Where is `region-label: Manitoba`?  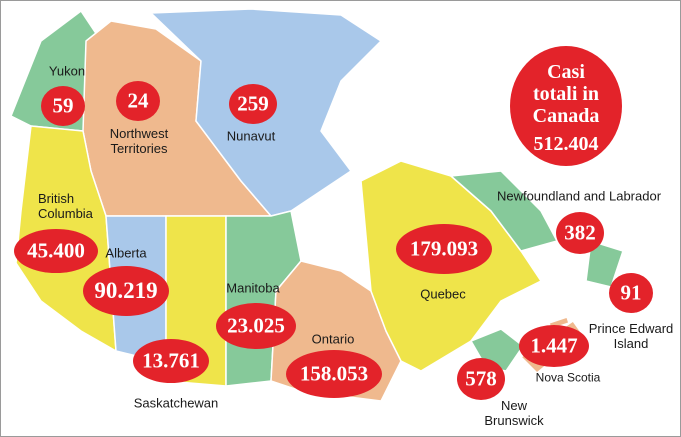
region-label: Manitoba is located at coordinates (253, 288).